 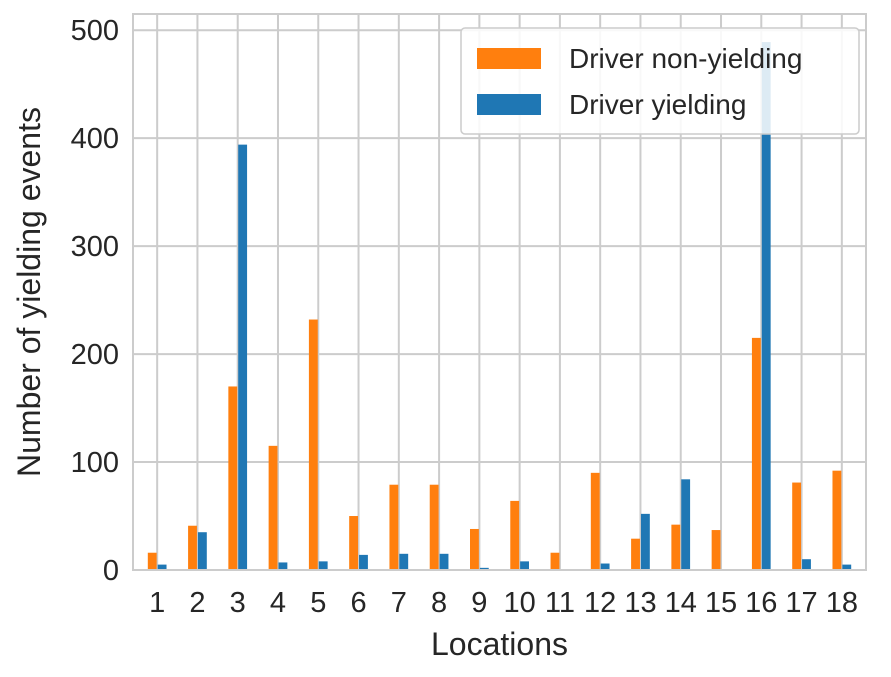 What do you see at coordinates (95, 139) in the screenshot?
I see `y-tick-label: 400` at bounding box center [95, 139].